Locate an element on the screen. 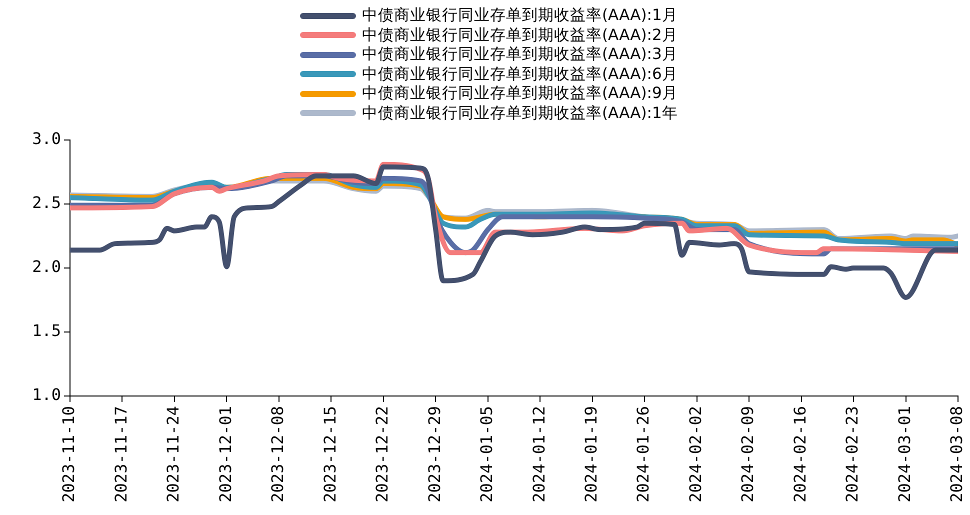 The height and width of the screenshot is (515, 970). y-tick-label: 1.0 is located at coordinates (46, 394).